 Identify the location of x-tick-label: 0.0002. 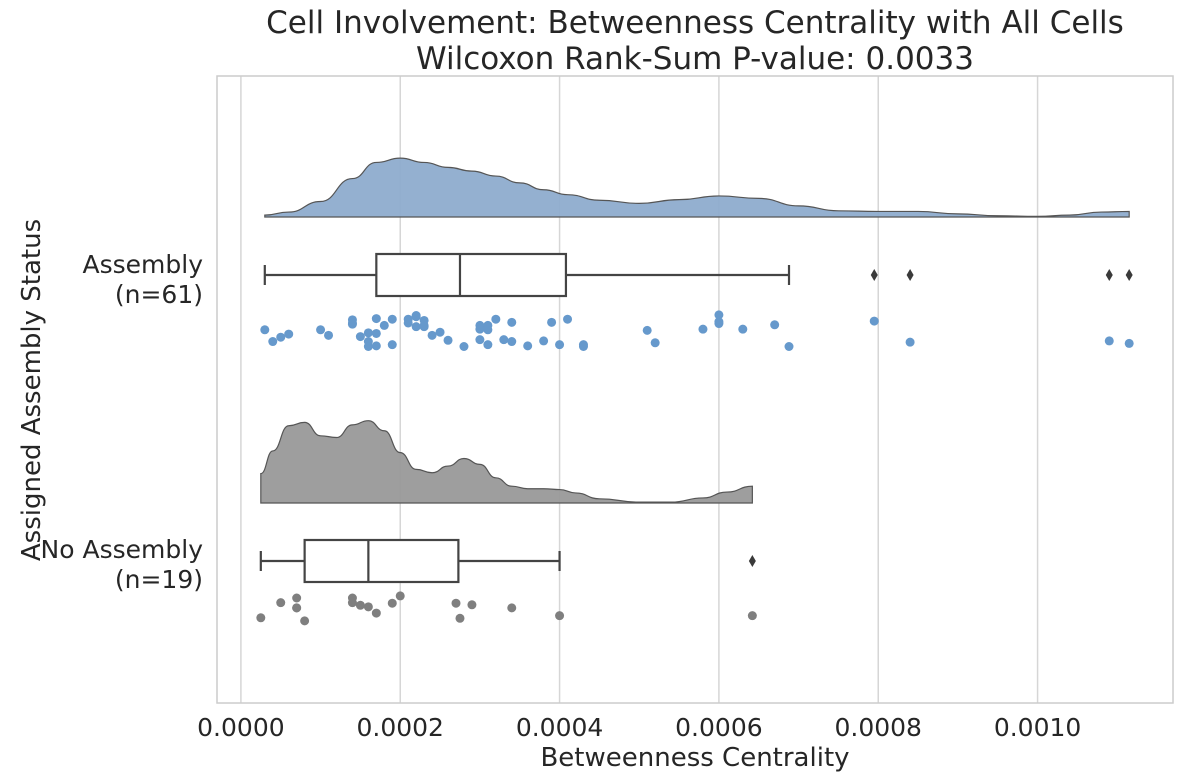
(399, 727).